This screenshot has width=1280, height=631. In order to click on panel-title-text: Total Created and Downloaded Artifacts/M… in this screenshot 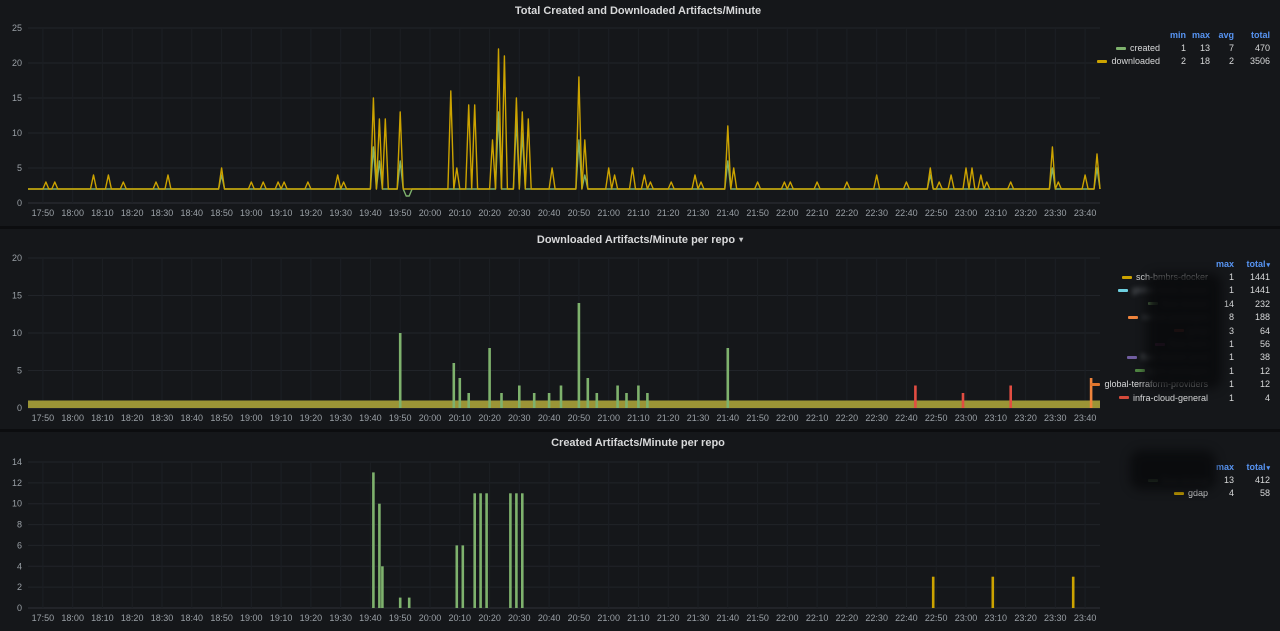, I will do `click(638, 11)`.